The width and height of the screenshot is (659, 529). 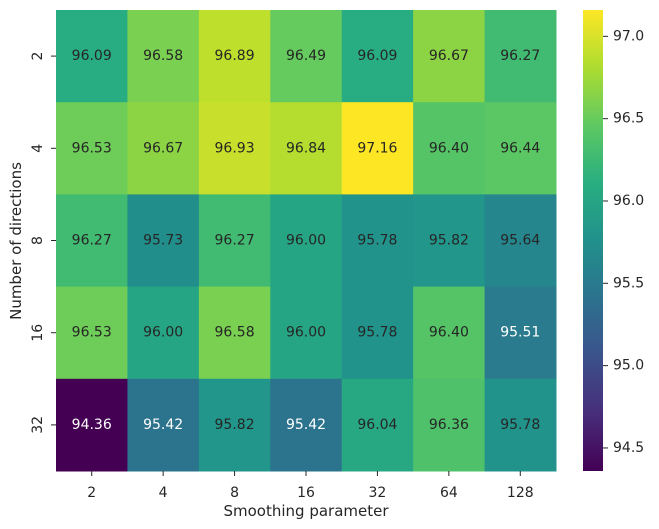 What do you see at coordinates (628, 201) in the screenshot?
I see `colorbar-tick-label: 96.0` at bounding box center [628, 201].